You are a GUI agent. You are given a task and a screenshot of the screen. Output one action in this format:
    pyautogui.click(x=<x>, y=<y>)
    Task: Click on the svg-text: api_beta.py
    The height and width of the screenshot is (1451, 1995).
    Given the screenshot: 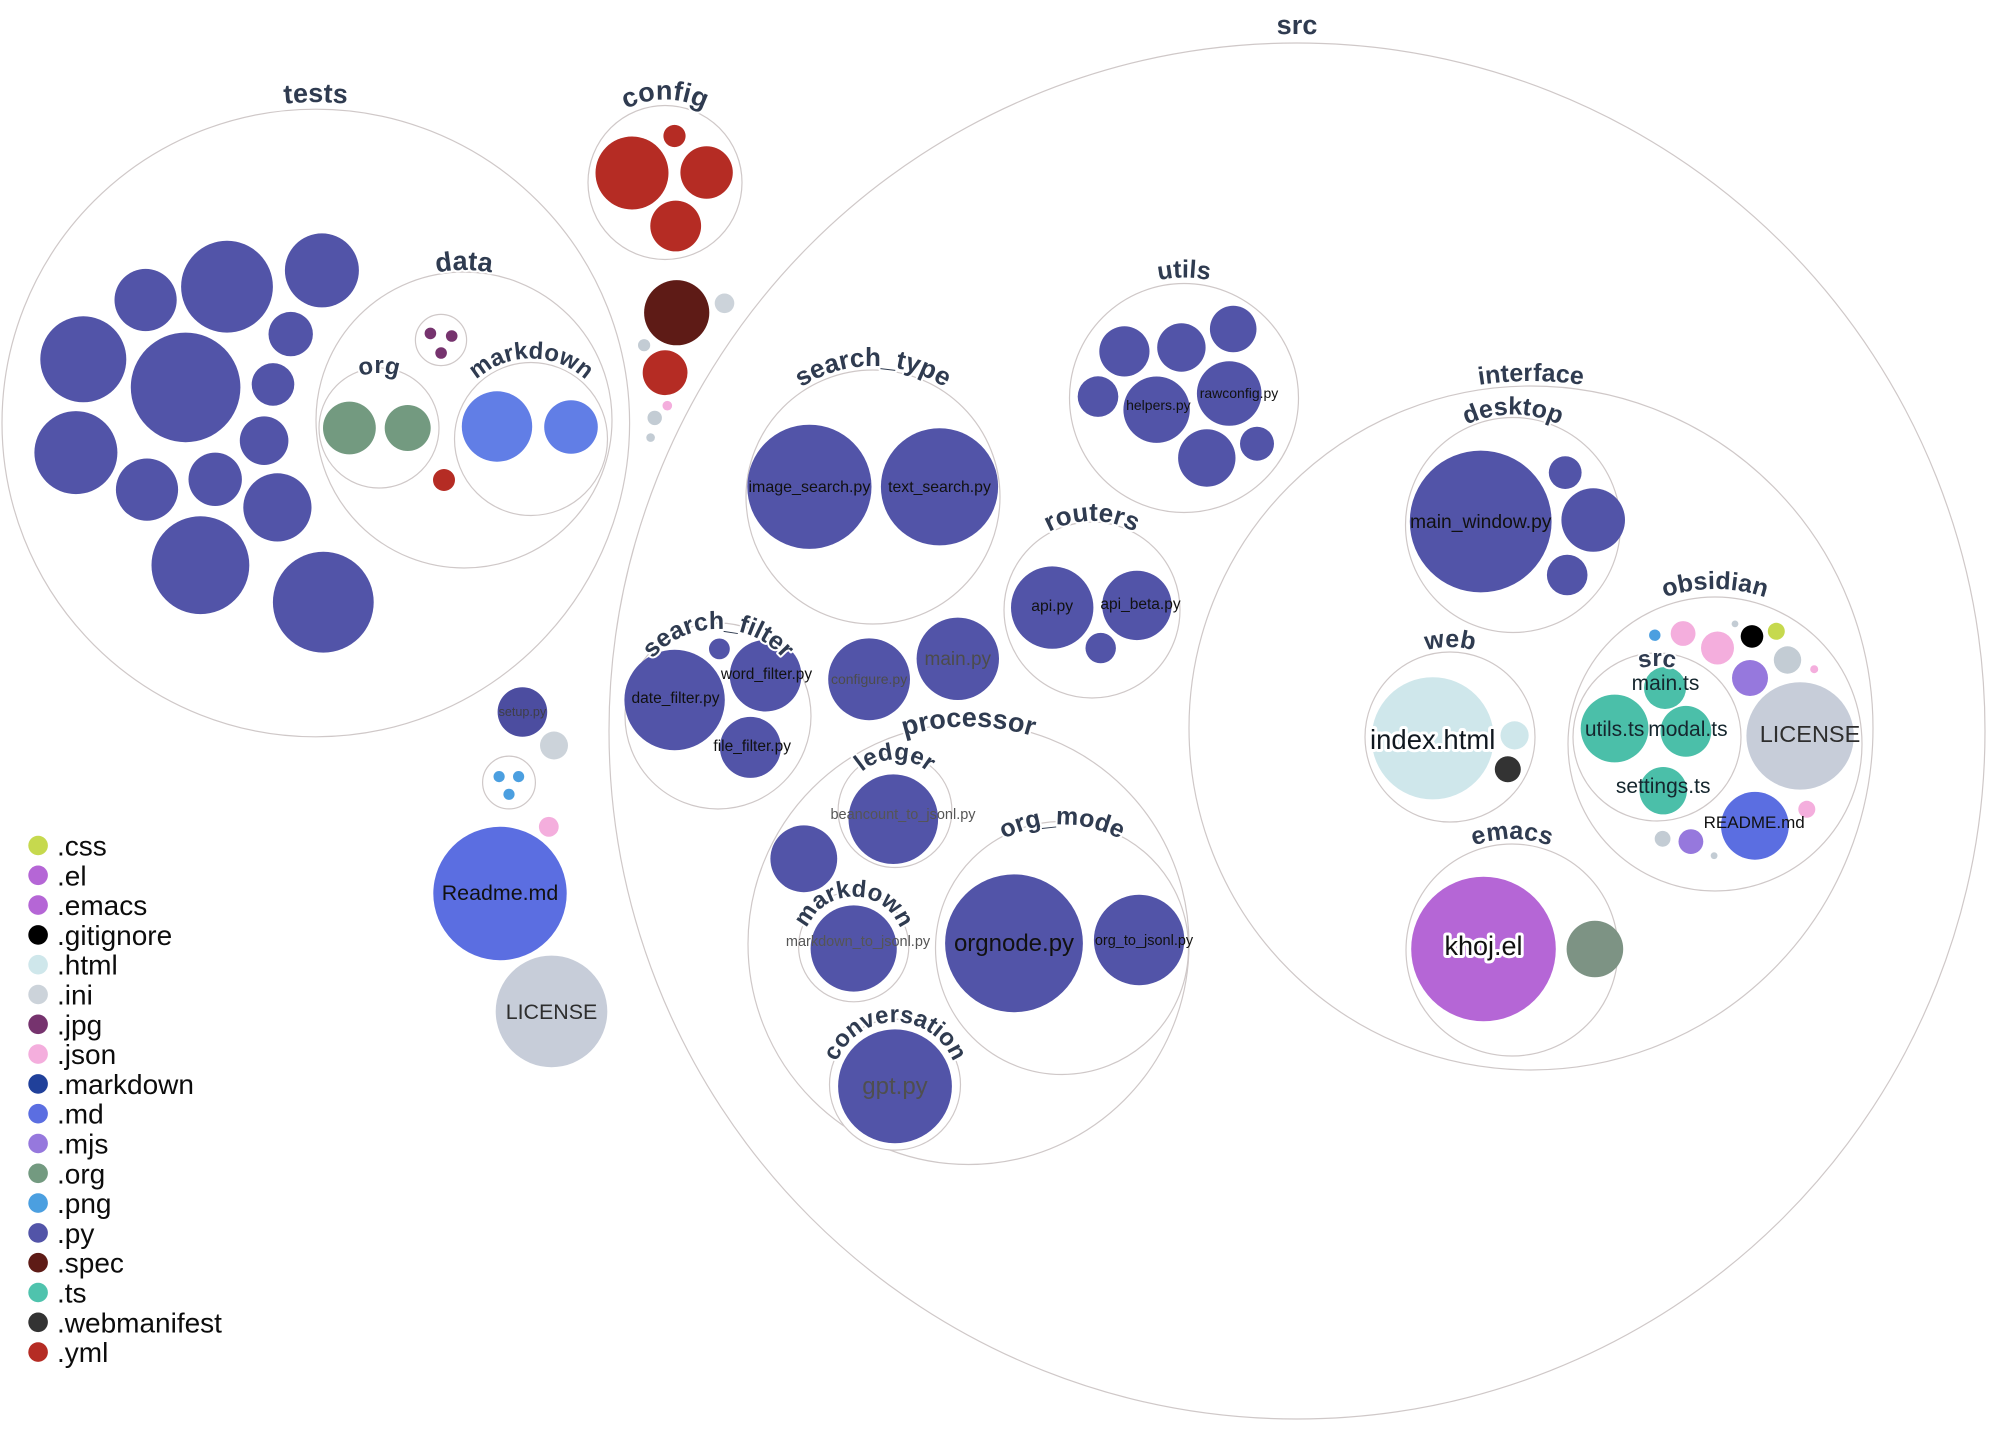 What is the action you would take?
    pyautogui.click(x=1140, y=604)
    